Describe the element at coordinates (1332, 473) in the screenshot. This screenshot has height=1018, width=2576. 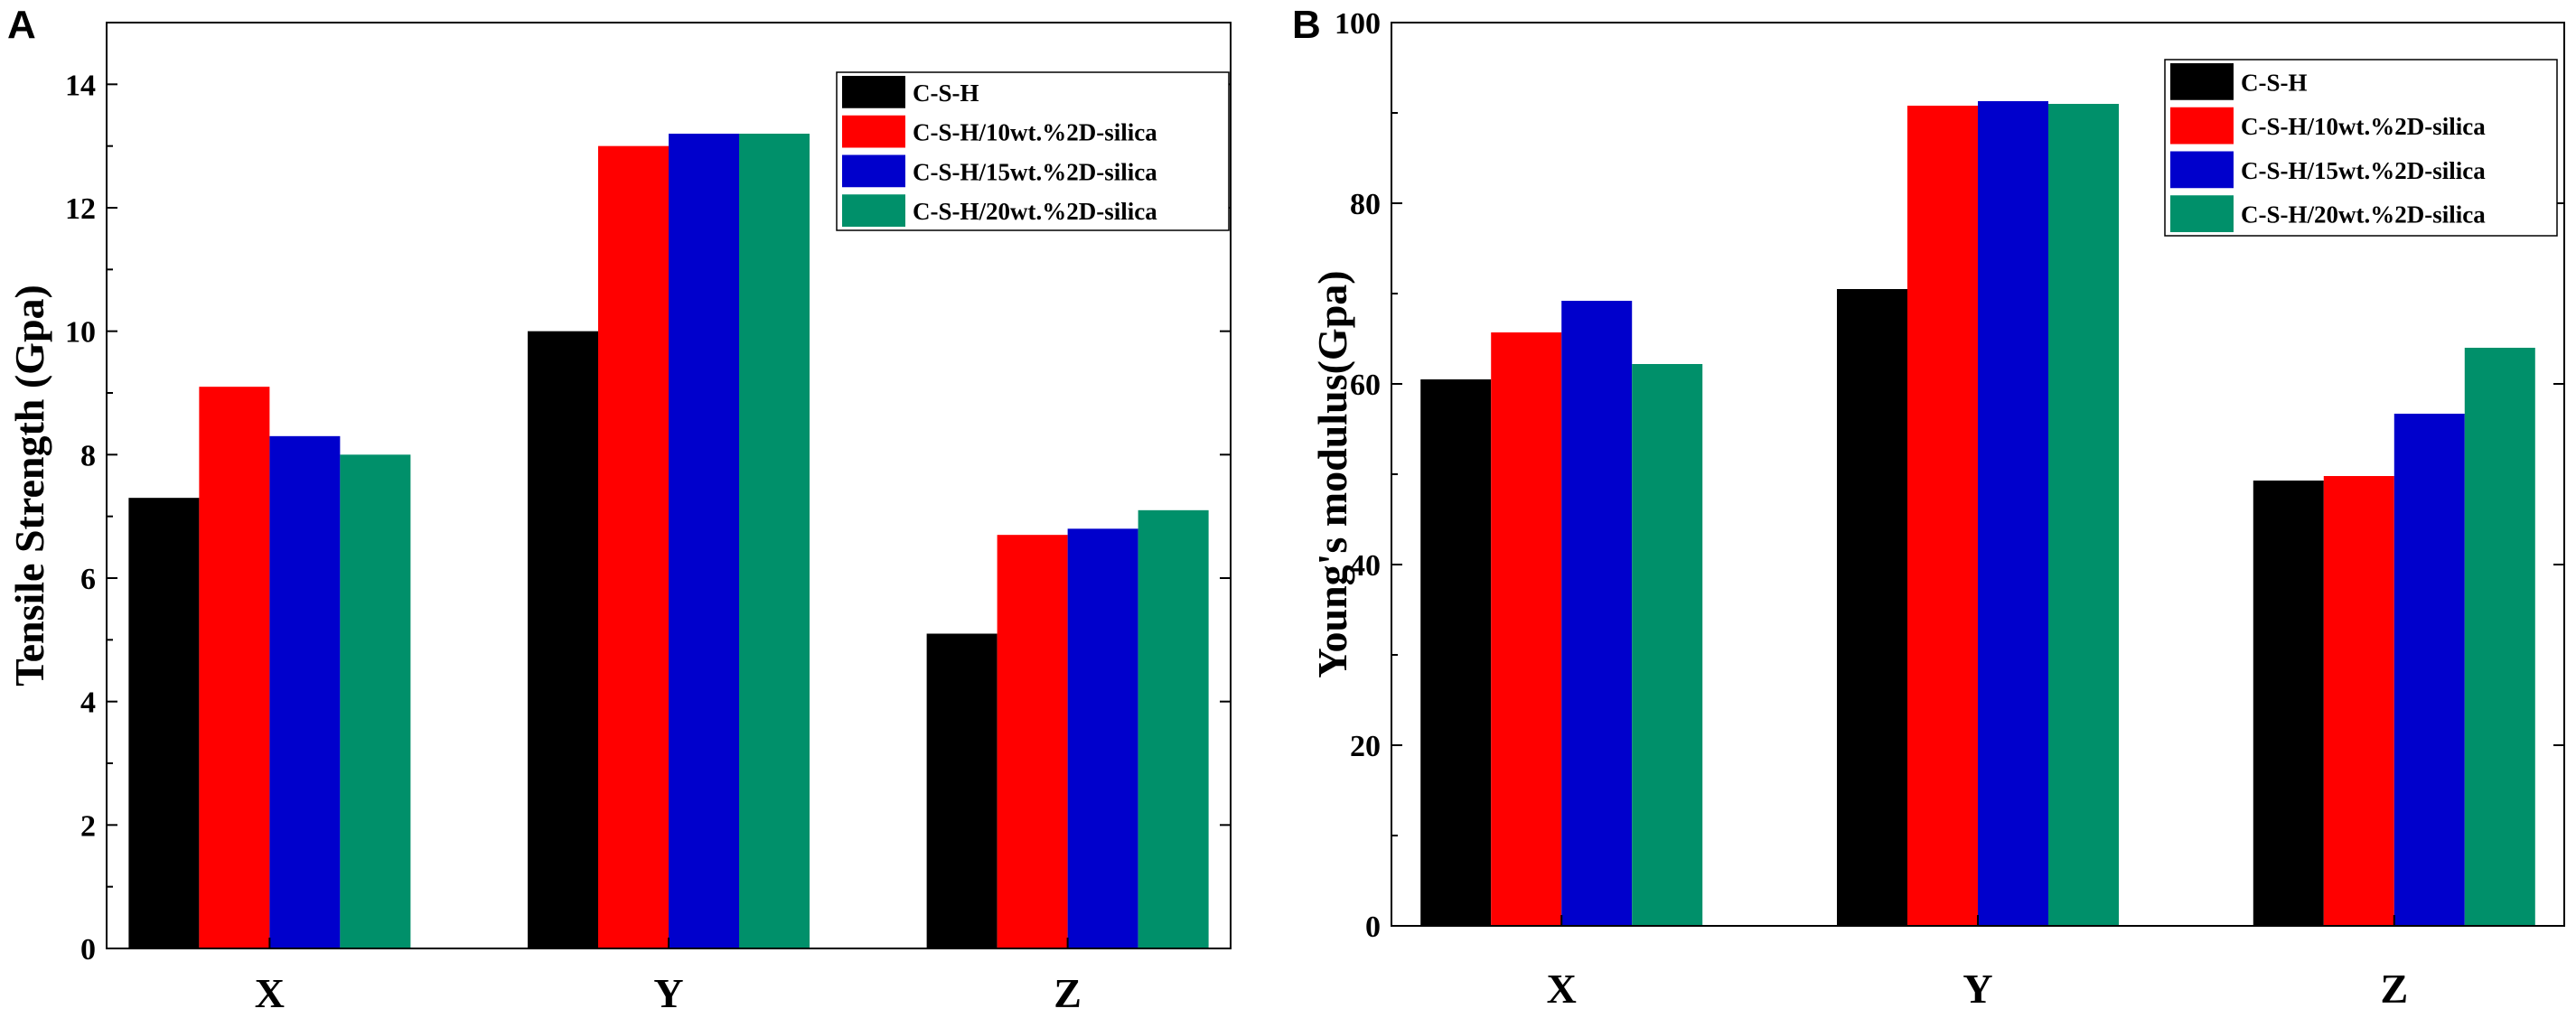
I see `y-axis-title: Young's modulus(Gpa)` at that location.